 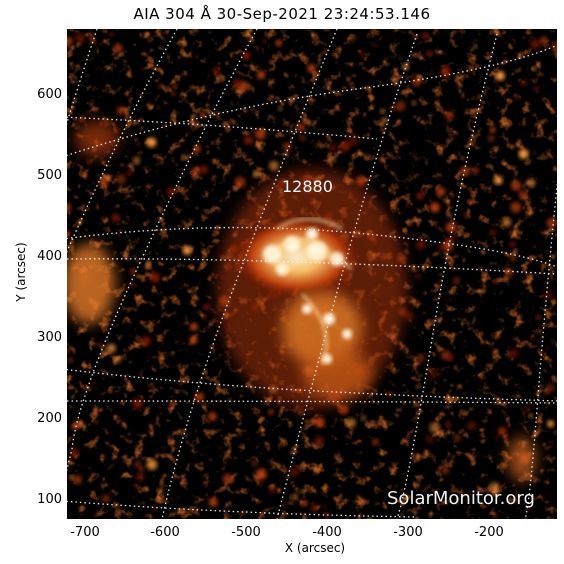 What do you see at coordinates (461, 498) in the screenshot?
I see `watermark-text: SolarMonitor.org` at bounding box center [461, 498].